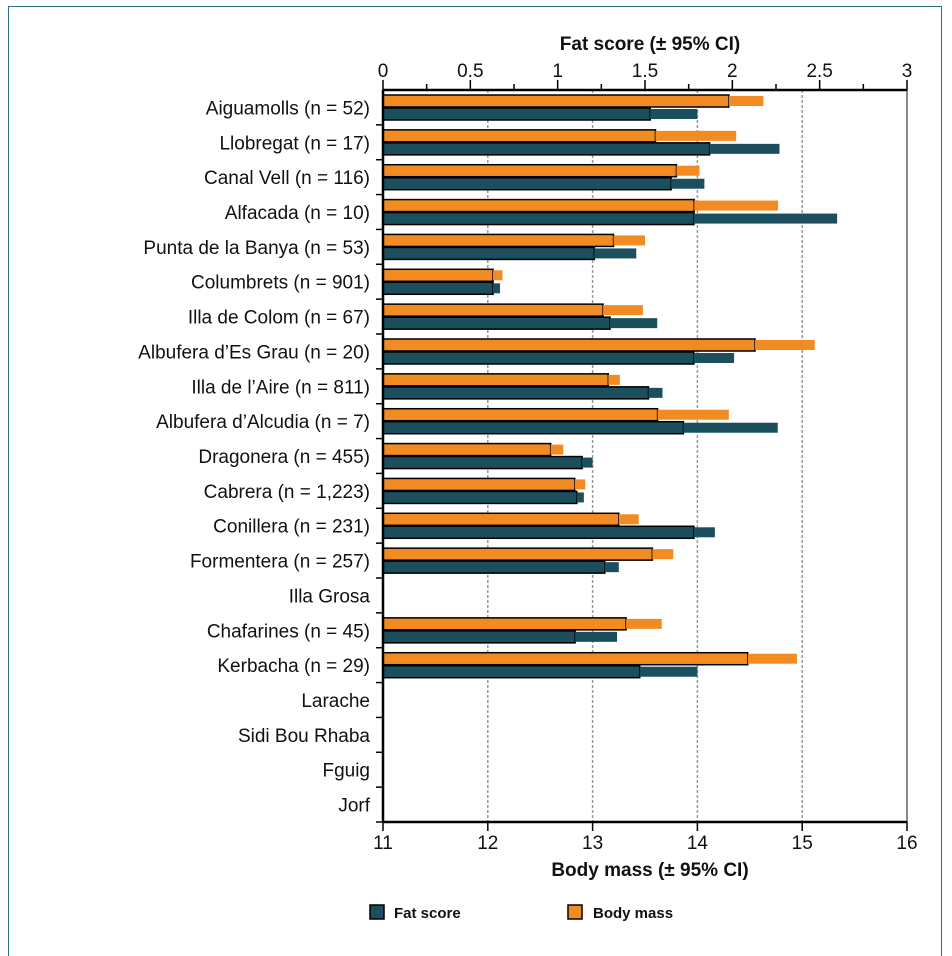  What do you see at coordinates (335, 701) in the screenshot?
I see `category-label: Larache` at bounding box center [335, 701].